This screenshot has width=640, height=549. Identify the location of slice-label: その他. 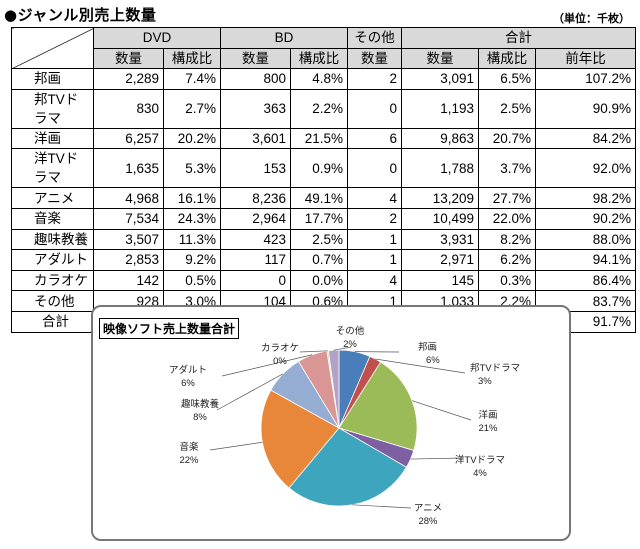
(350, 331).